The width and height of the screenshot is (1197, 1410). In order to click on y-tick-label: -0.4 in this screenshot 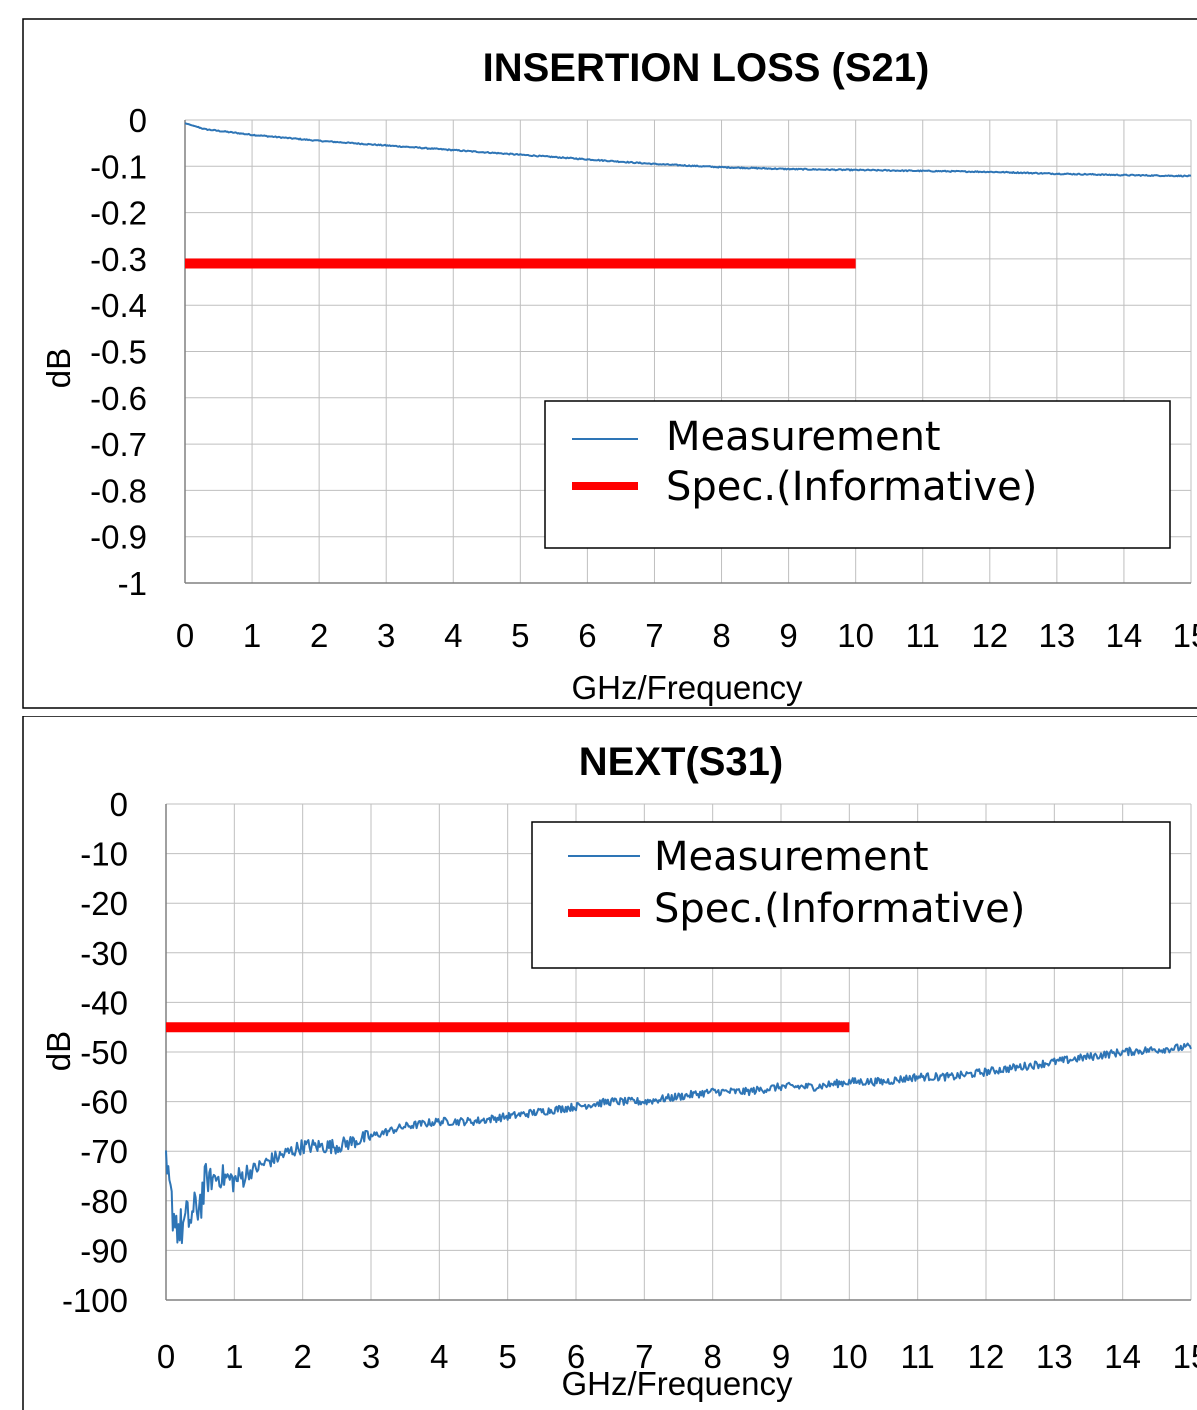, I will do `click(118, 305)`.